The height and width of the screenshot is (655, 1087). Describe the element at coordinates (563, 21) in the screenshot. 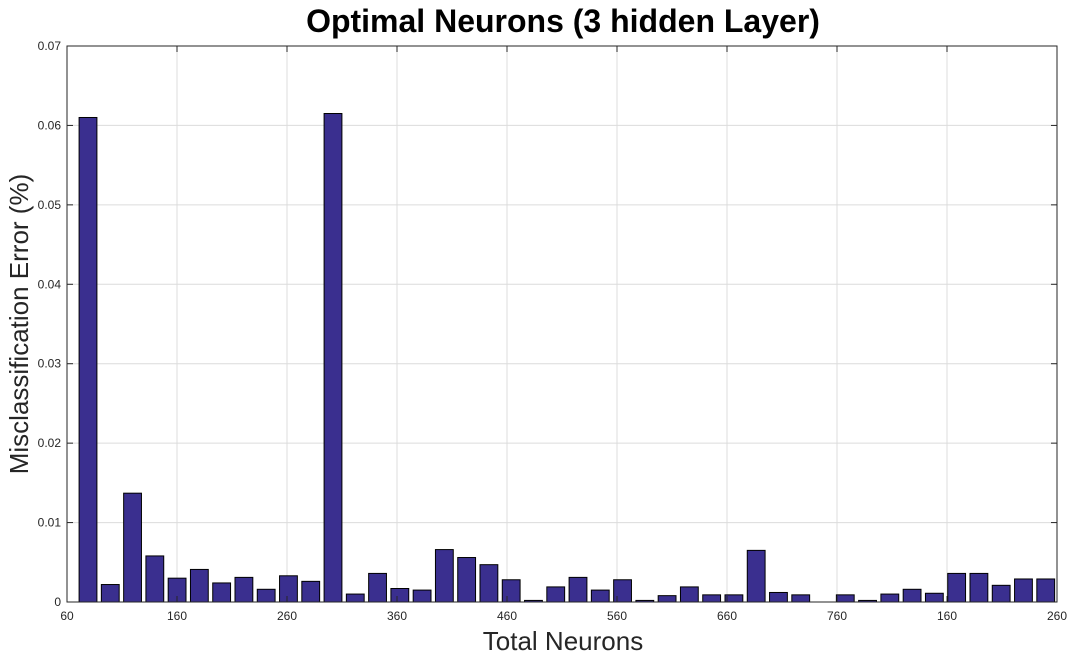

I see `chart-title: Optimal Neurons (3 hidden Layer)` at that location.